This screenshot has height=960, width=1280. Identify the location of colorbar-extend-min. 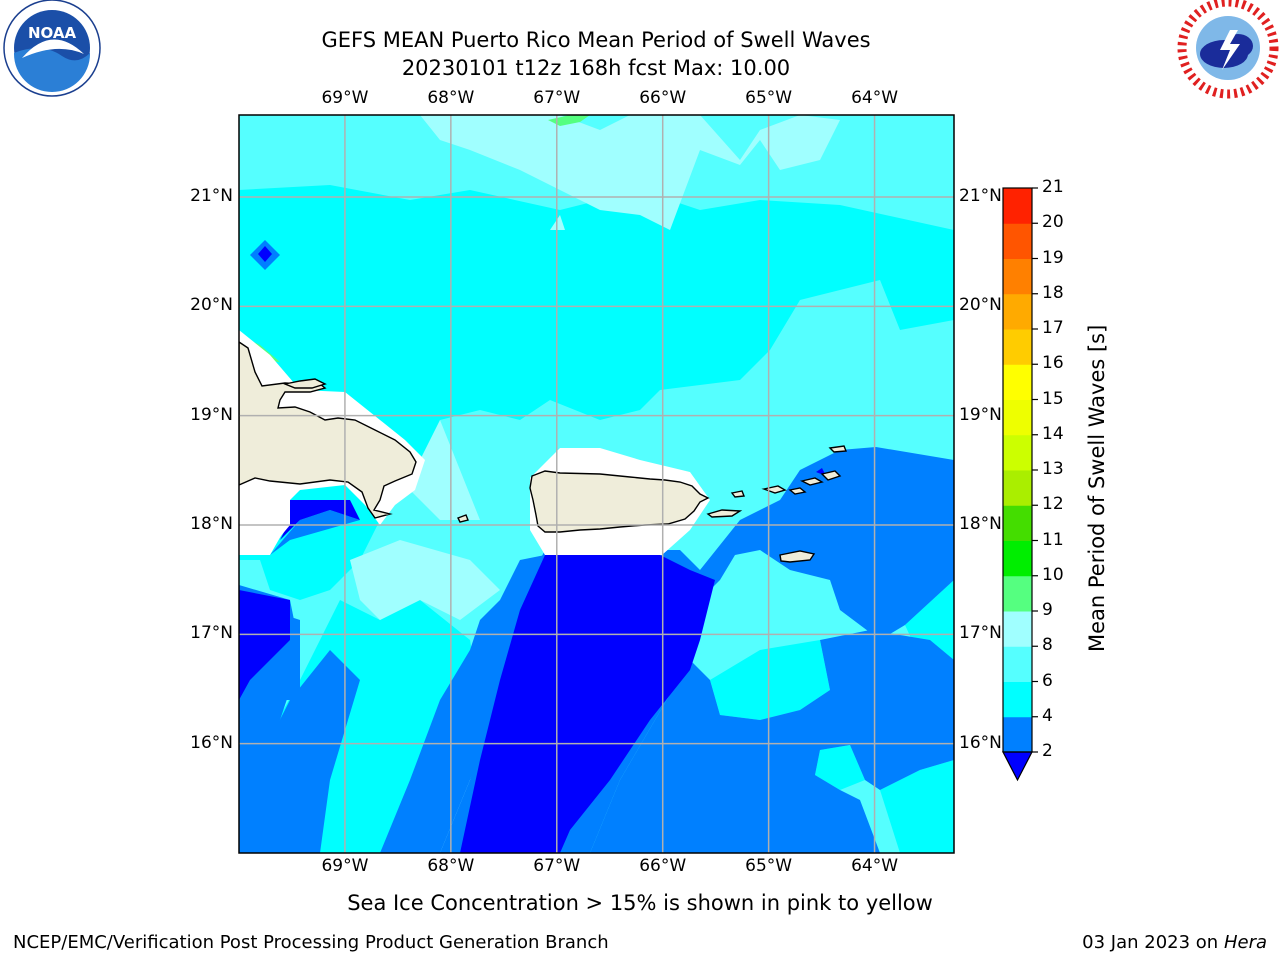
(1017, 766).